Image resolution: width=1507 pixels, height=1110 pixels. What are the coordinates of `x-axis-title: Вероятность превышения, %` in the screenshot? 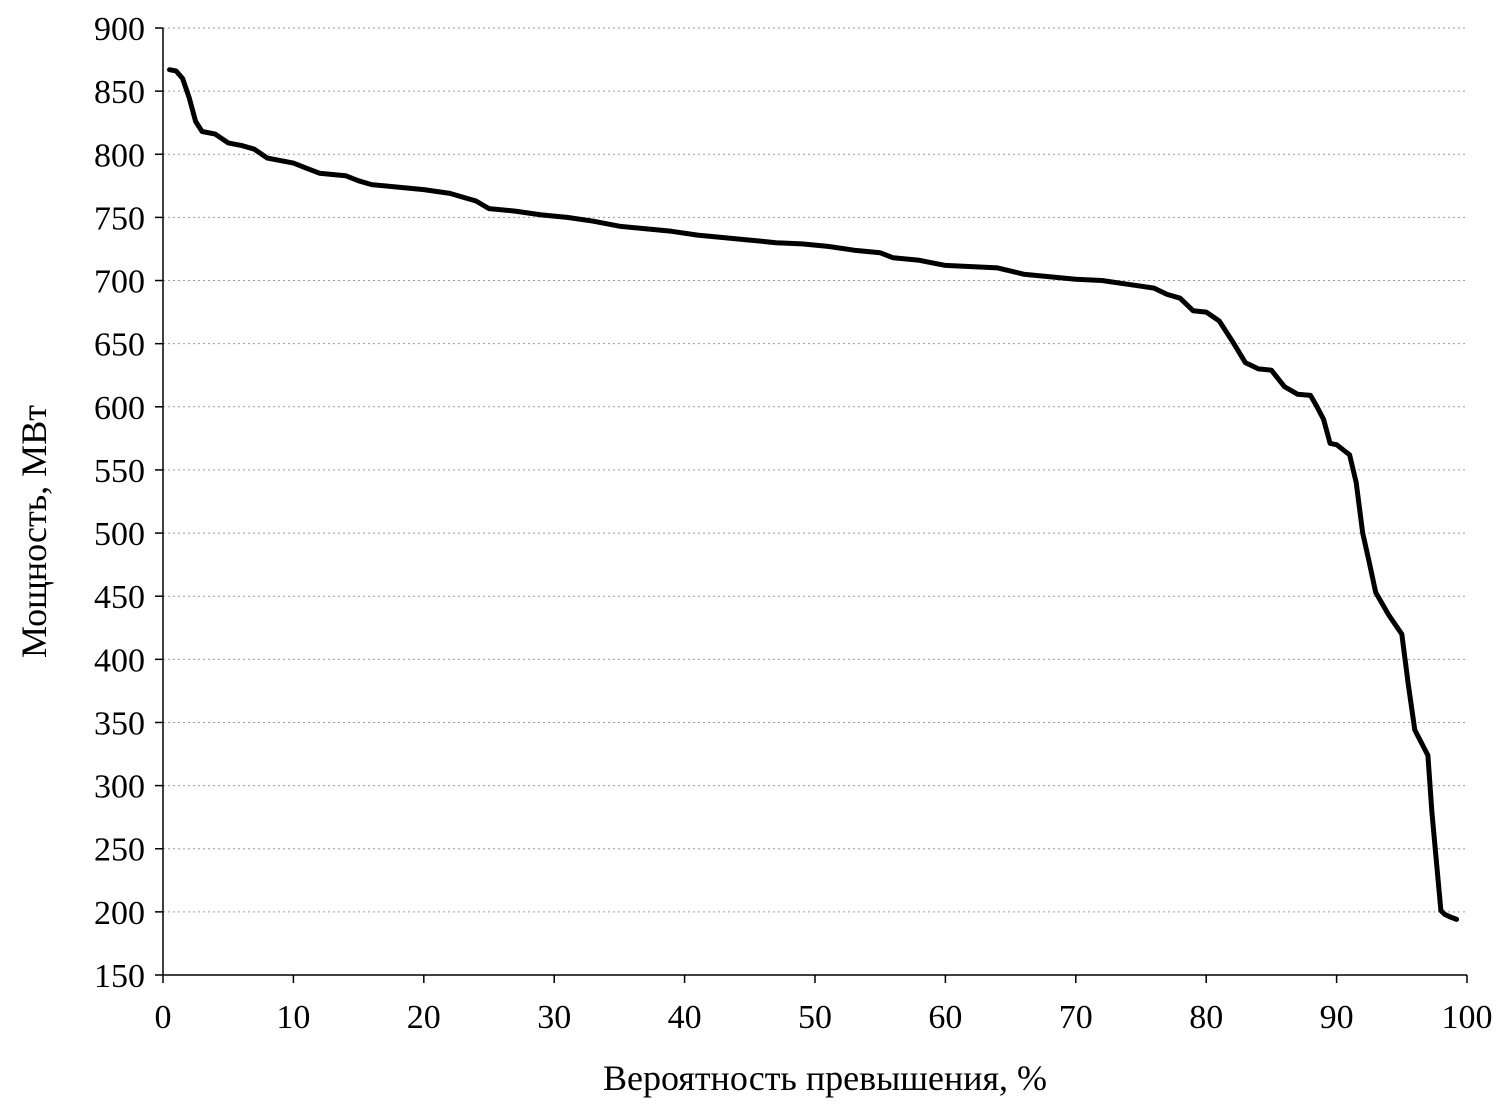 It's located at (825, 1078).